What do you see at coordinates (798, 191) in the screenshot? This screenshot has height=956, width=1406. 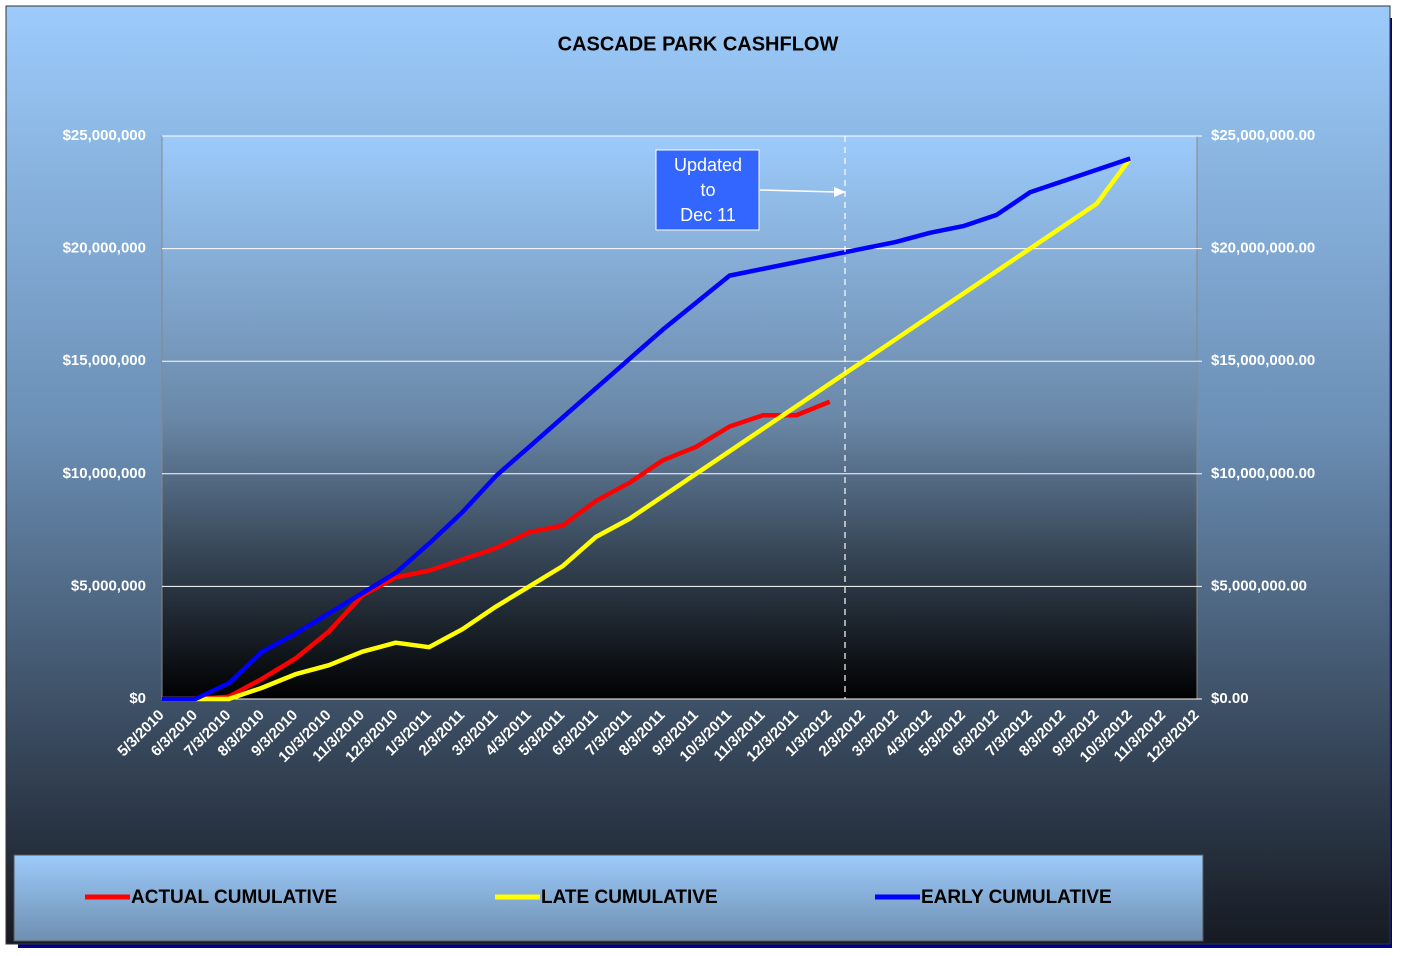 I see `arrow` at bounding box center [798, 191].